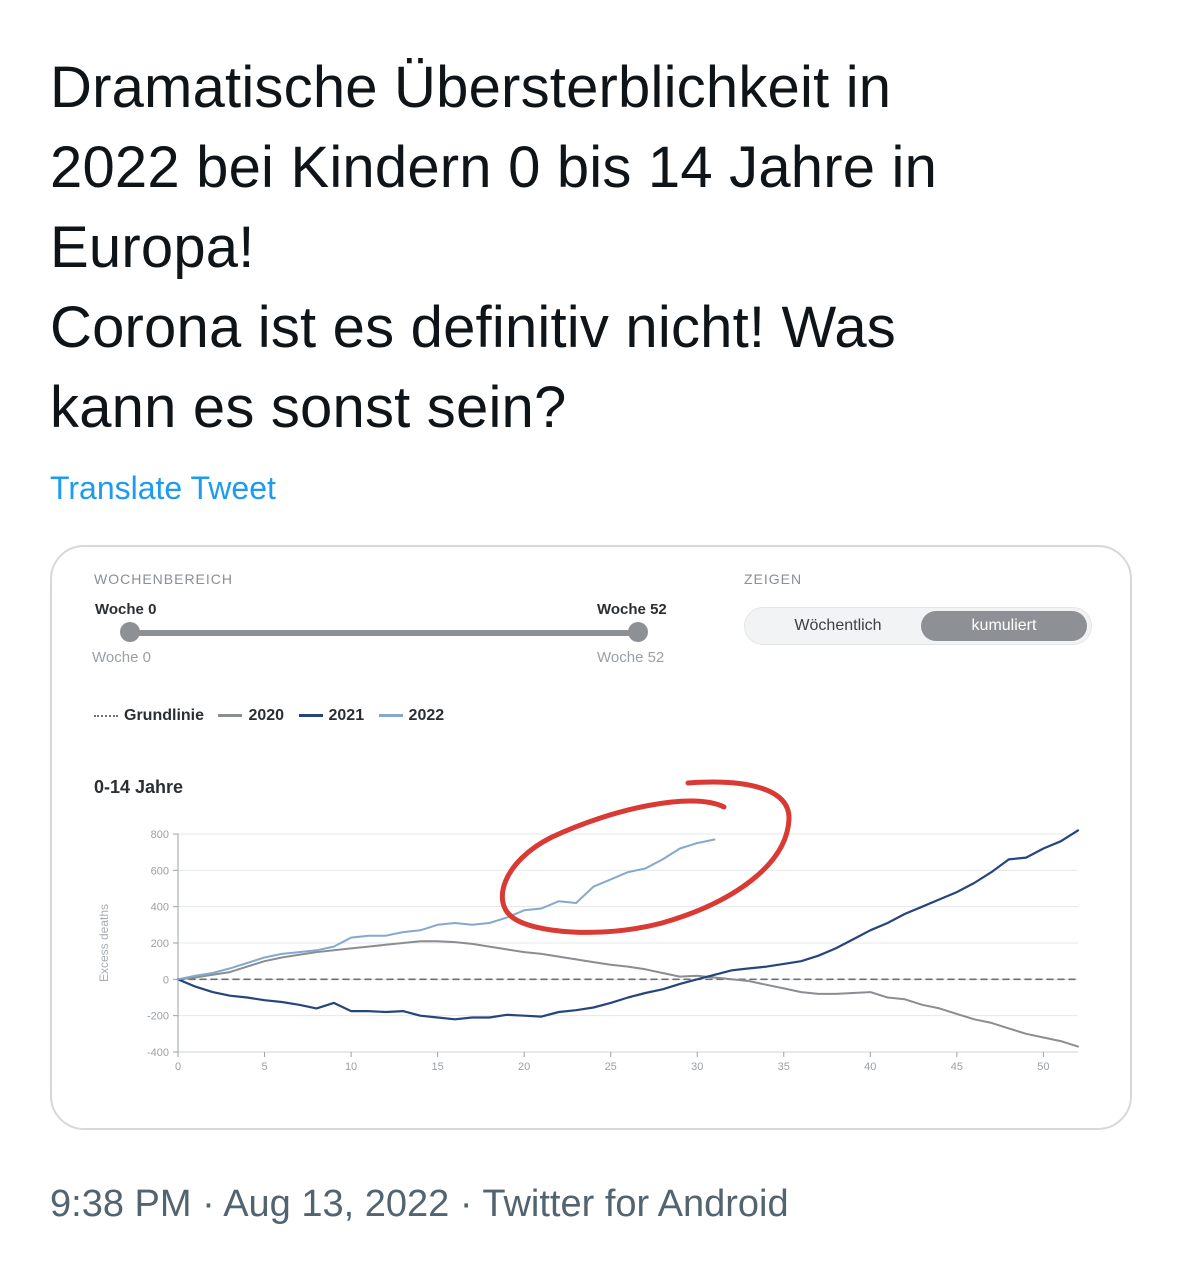  Describe the element at coordinates (446, 909) in the screenshot. I see `series-line-2022` at that location.